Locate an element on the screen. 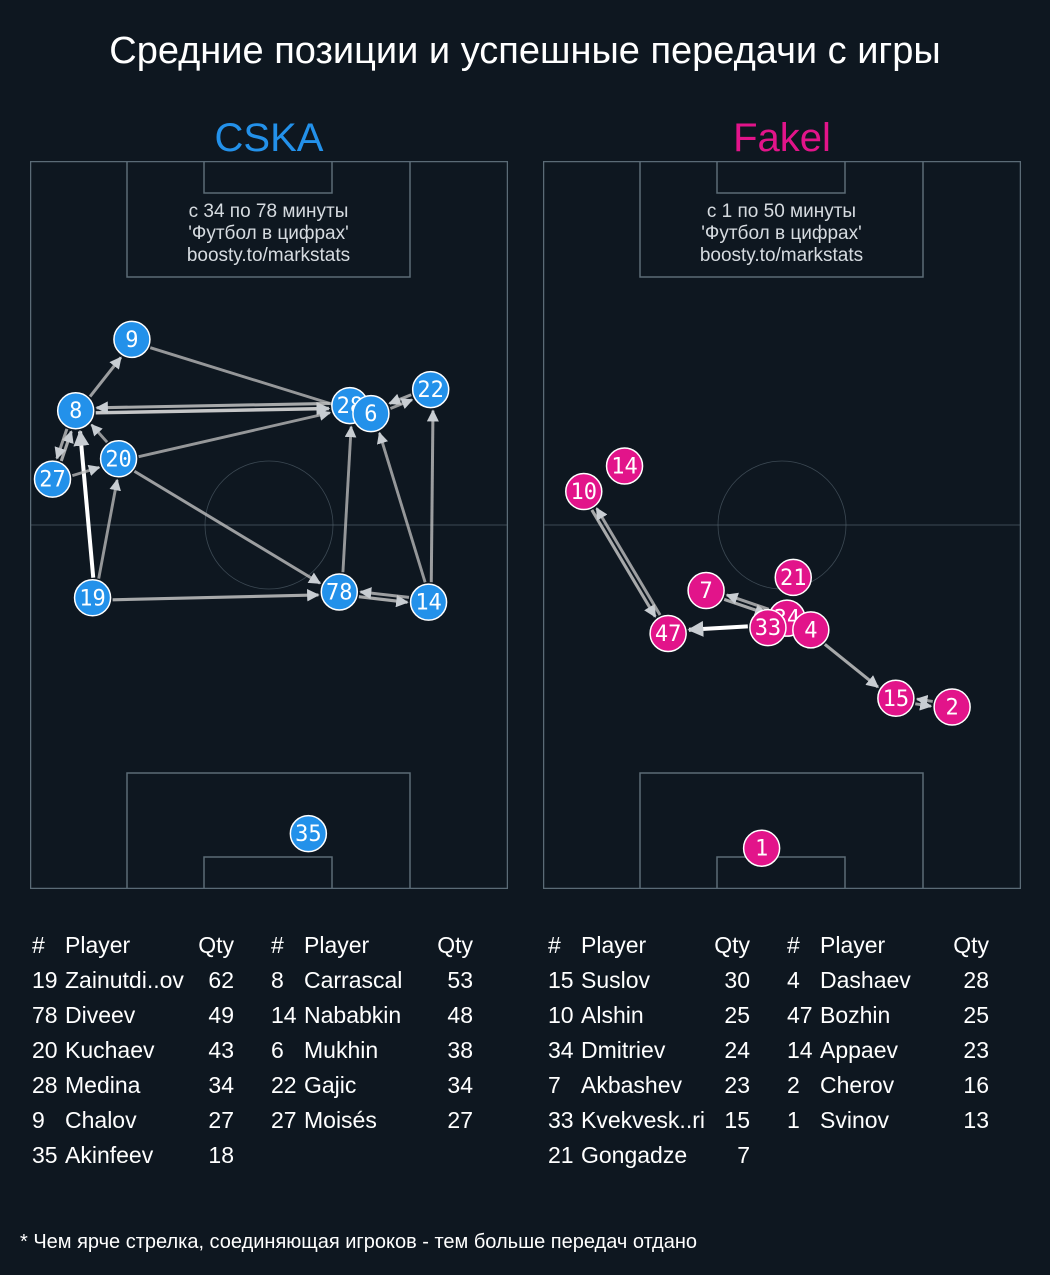 The width and height of the screenshot is (1050, 1275). table-row: 9 Chalov 27 is located at coordinates (137, 1120).